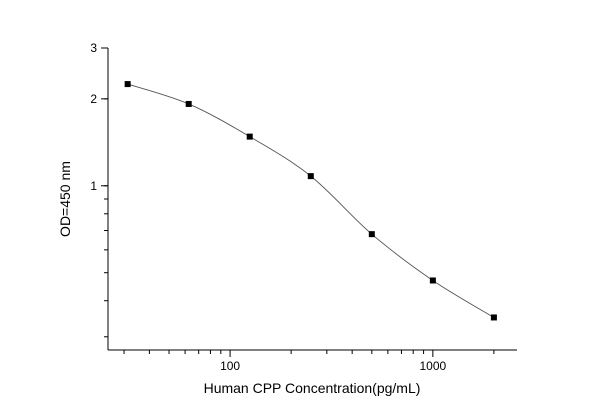 The image size is (600, 419). What do you see at coordinates (93, 186) in the screenshot?
I see `y-tick-label: 1` at bounding box center [93, 186].